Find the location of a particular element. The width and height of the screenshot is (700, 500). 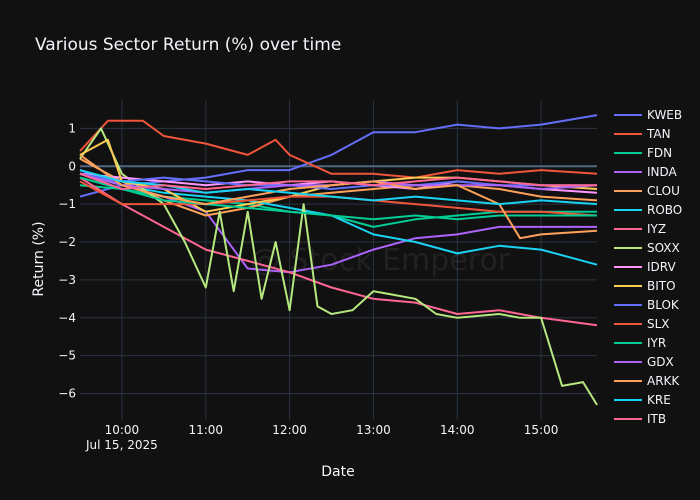

legend-label: SLX is located at coordinates (658, 324).